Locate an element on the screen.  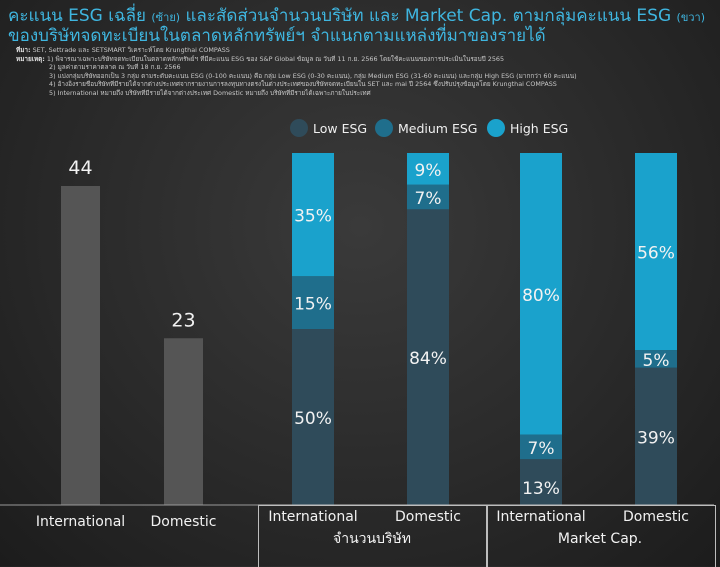
stack-label-medium-esg-1: 7% is located at coordinates (428, 199).